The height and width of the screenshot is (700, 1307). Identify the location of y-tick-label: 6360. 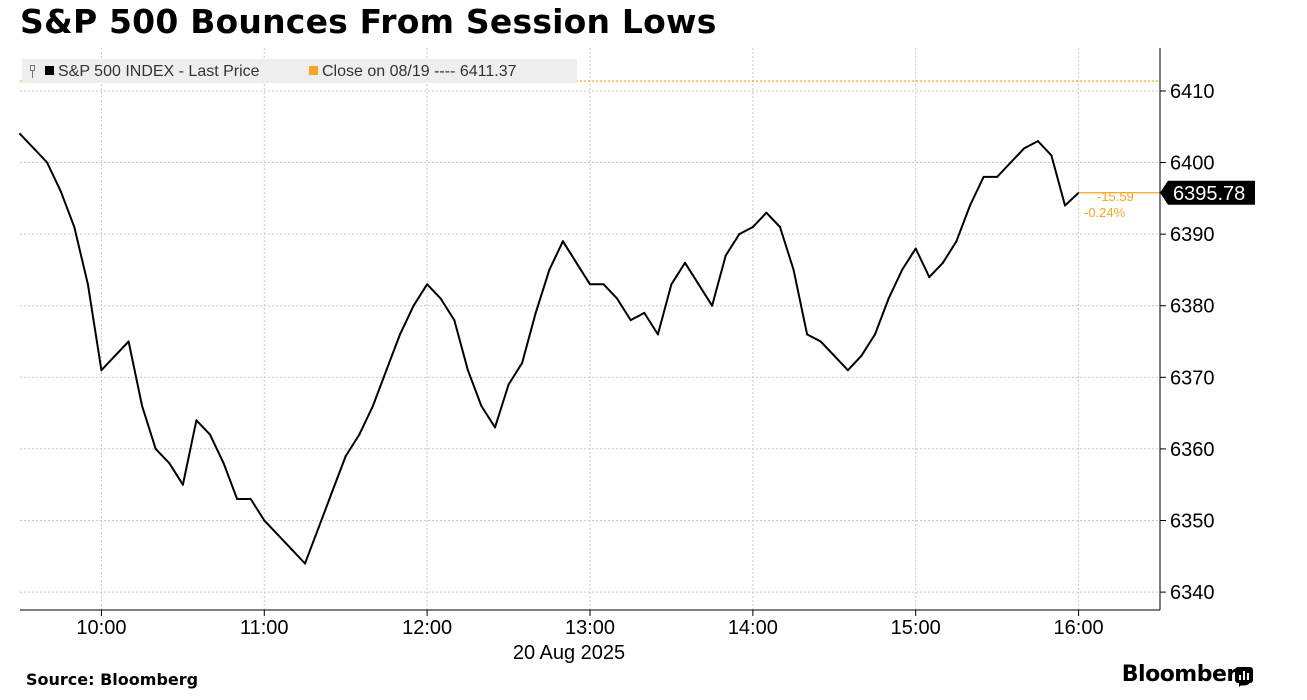
(1192, 450).